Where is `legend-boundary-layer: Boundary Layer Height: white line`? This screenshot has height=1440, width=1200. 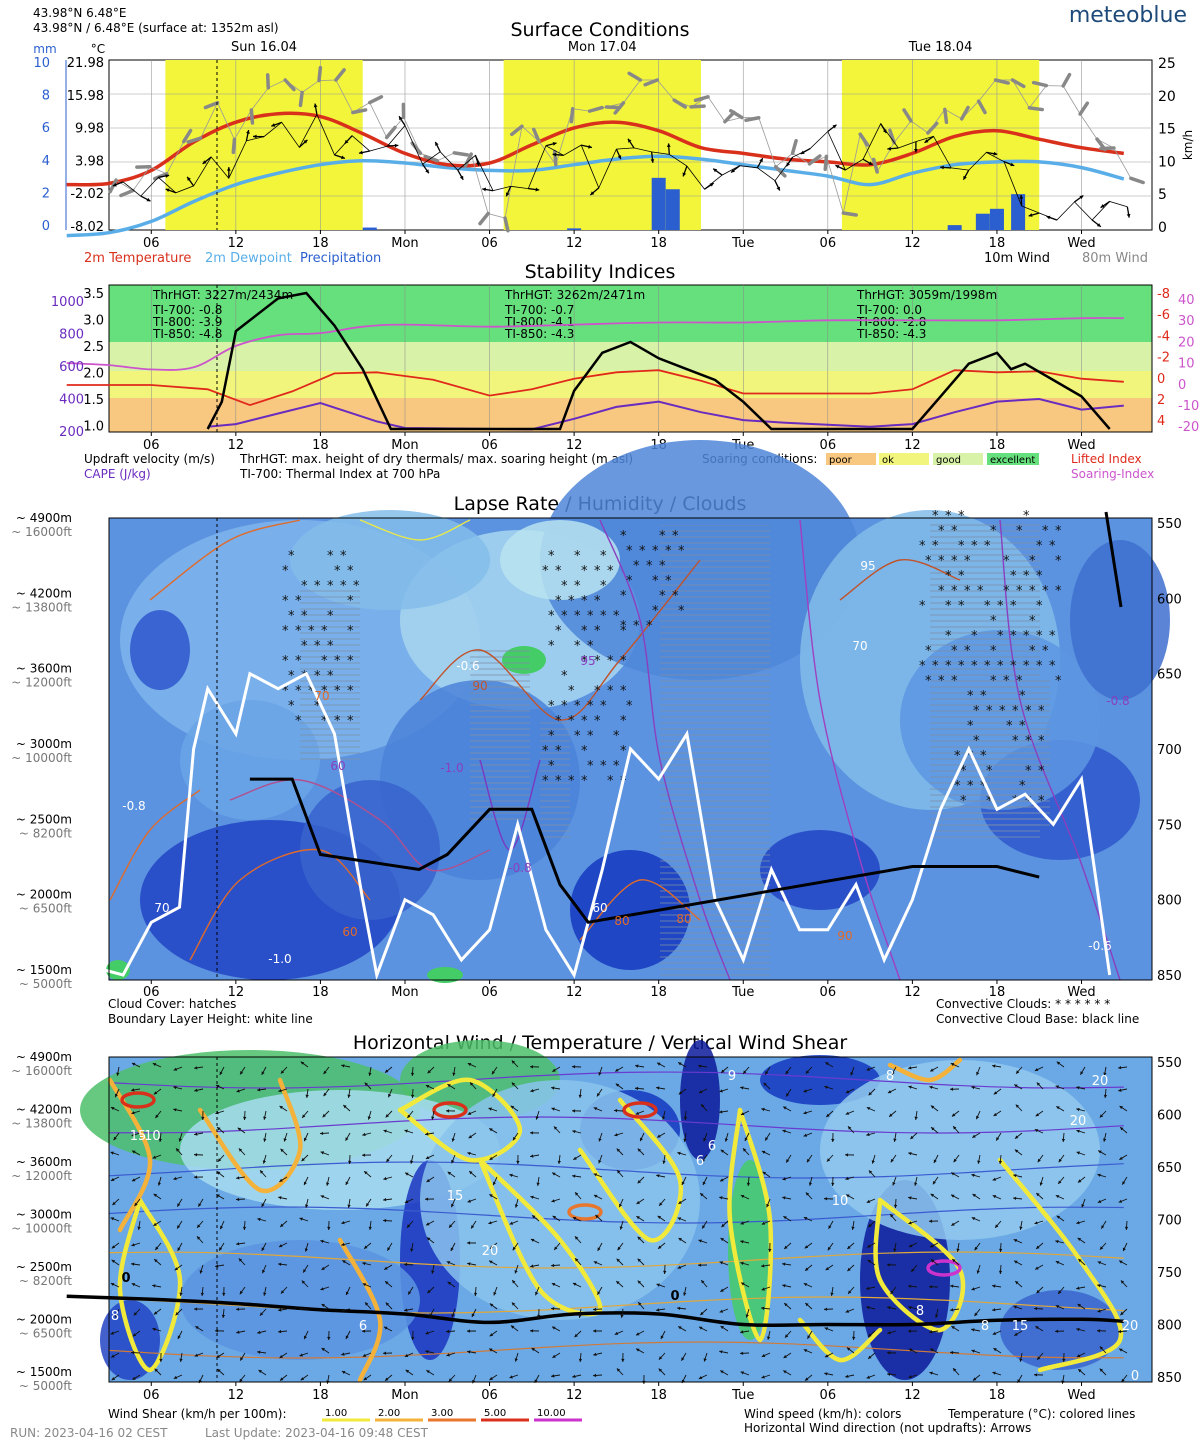 legend-boundary-layer: Boundary Layer Height: white line is located at coordinates (210, 1019).